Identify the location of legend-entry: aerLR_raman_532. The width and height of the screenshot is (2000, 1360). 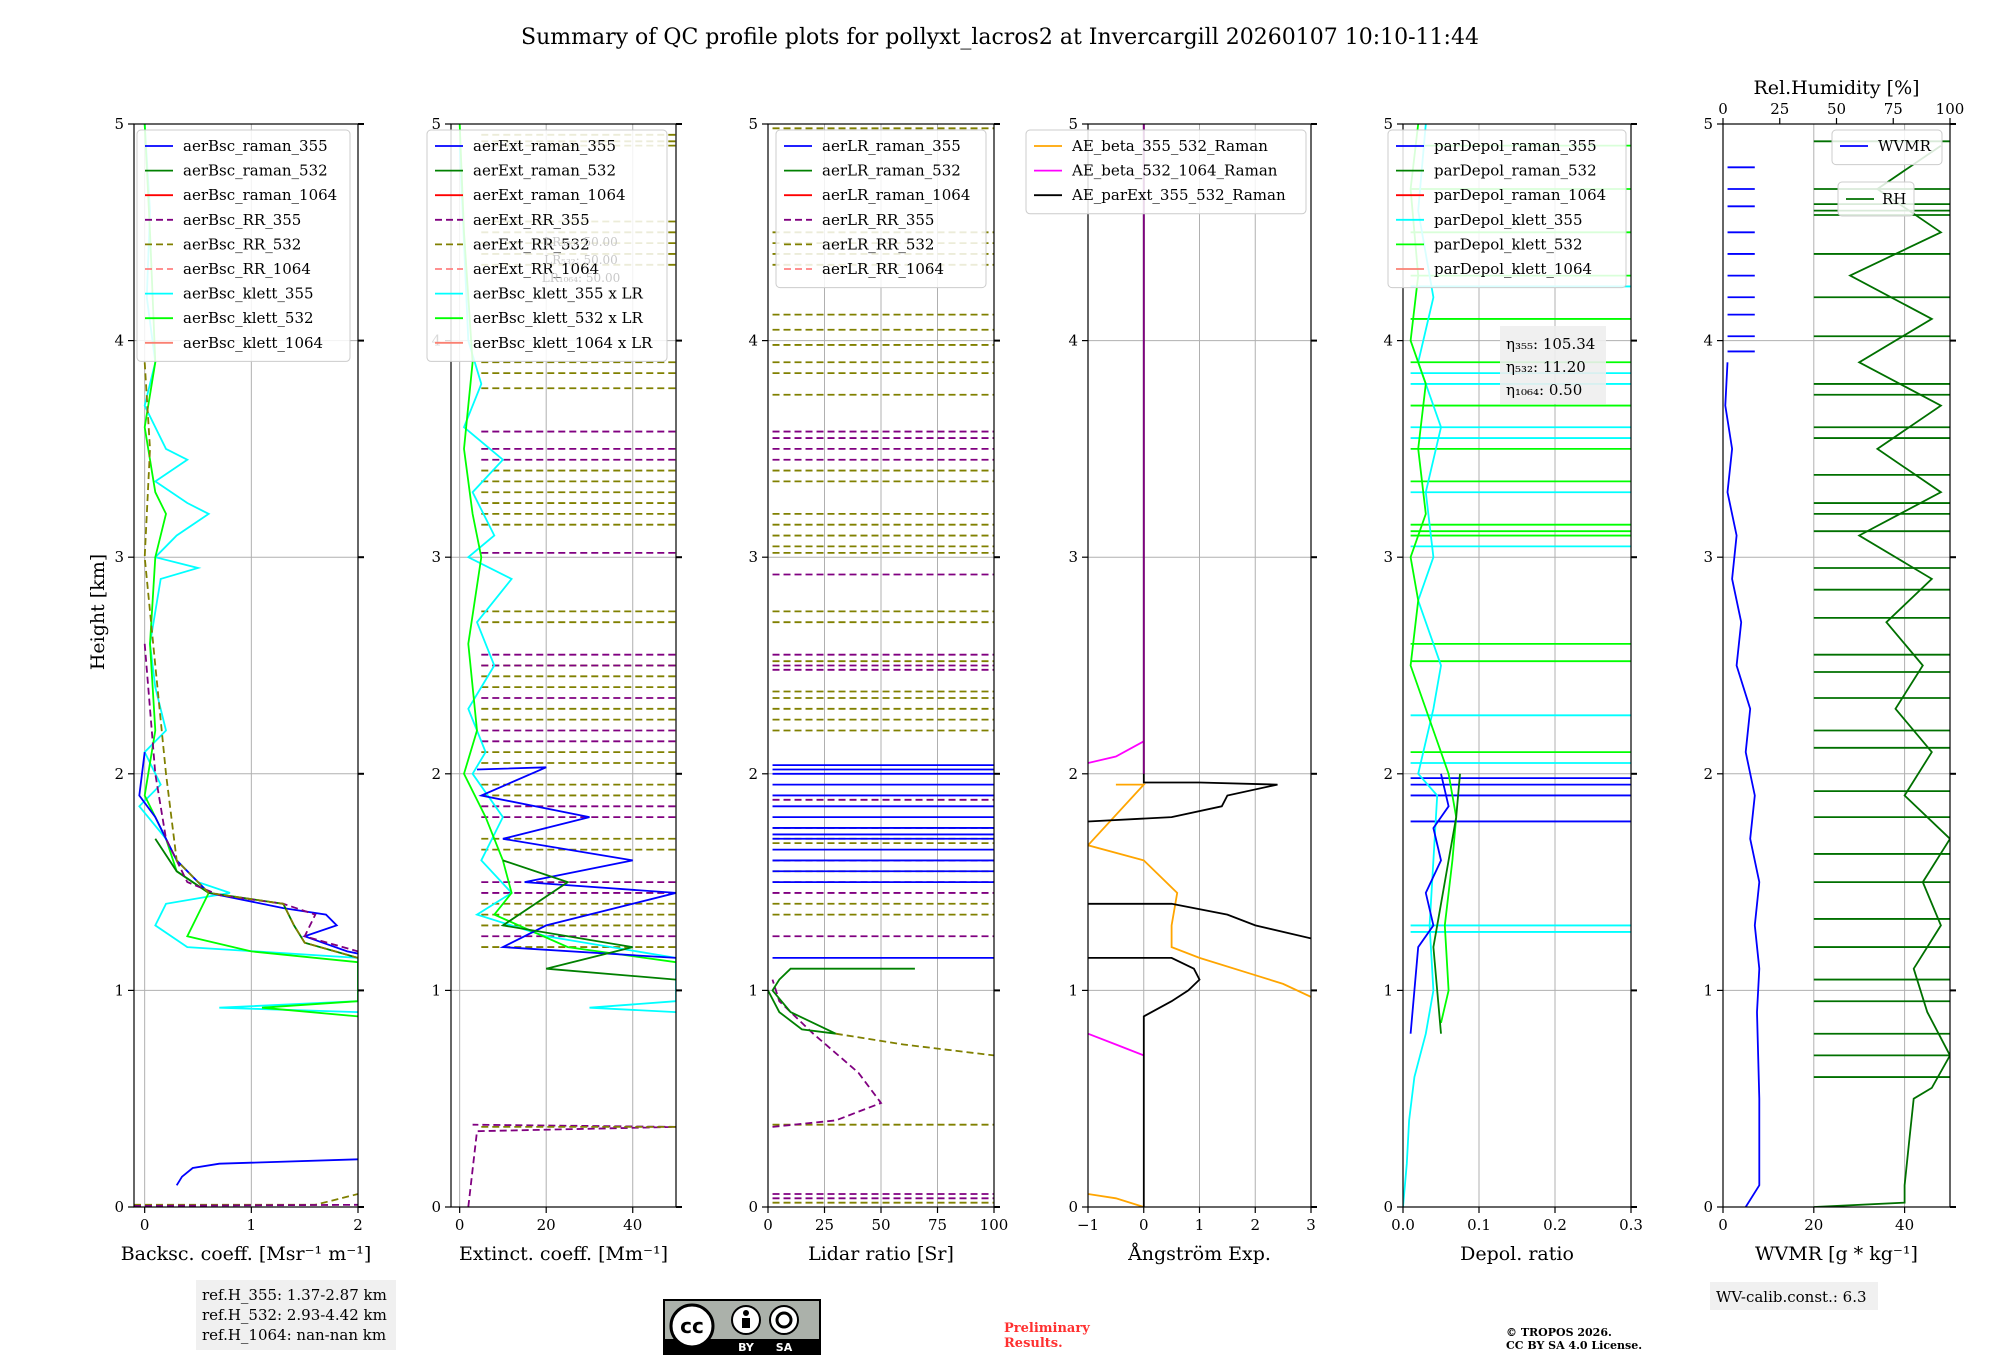
(891, 171).